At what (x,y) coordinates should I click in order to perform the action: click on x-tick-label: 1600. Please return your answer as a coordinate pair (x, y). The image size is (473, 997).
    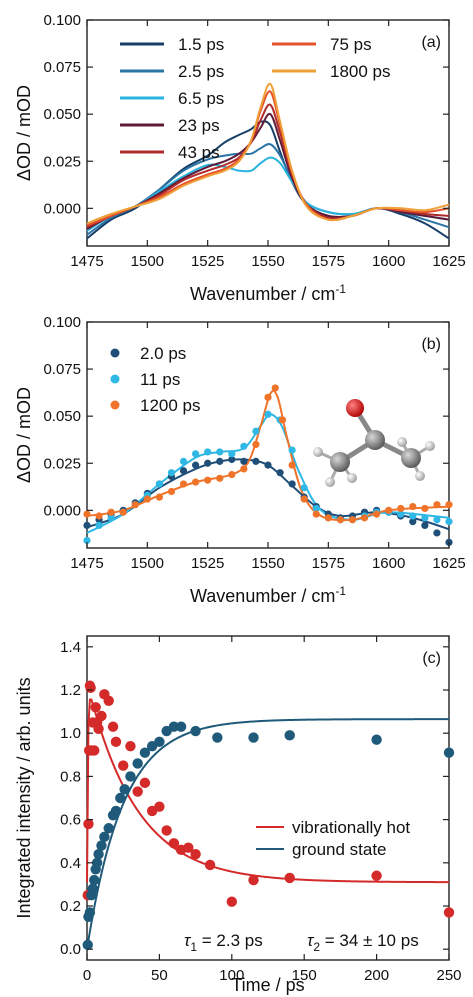
    Looking at the image, I should click on (388, 563).